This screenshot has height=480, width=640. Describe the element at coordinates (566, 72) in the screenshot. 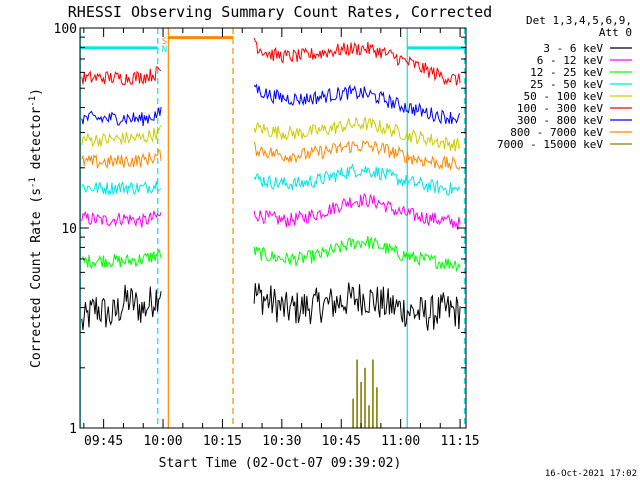

I see `legend-label-3: 12 - 25 keV` at that location.